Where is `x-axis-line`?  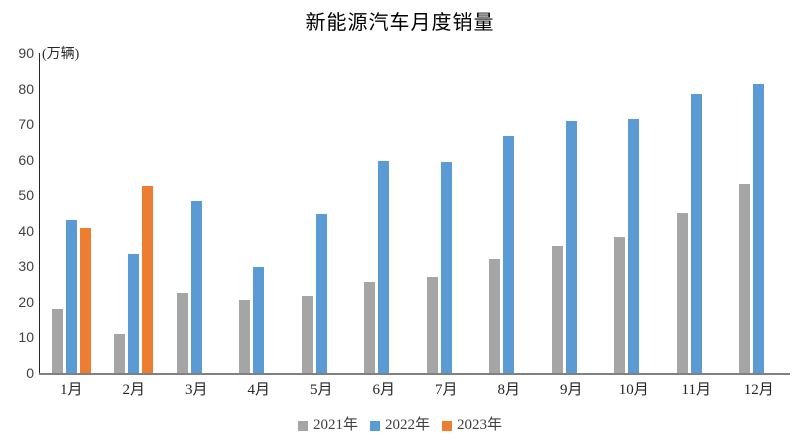
x-axis-line is located at coordinates (414, 374).